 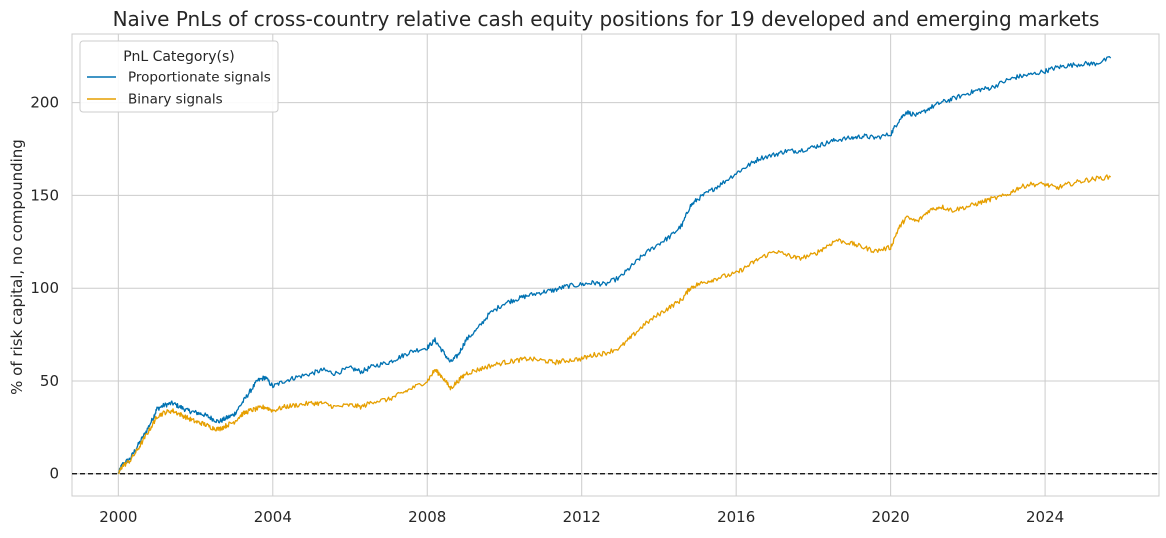 I want to click on legend-items: Proportionate signals Binary signals, so click(x=179, y=89).